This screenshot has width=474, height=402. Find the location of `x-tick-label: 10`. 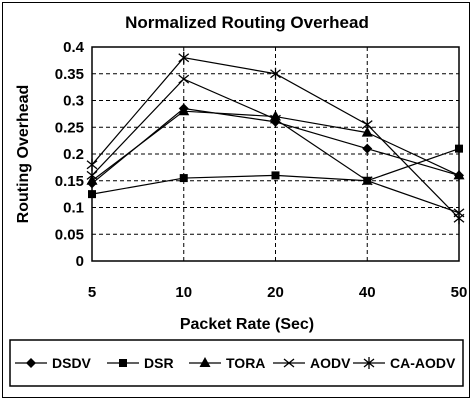

x-tick-label: 10 is located at coordinates (183, 292).